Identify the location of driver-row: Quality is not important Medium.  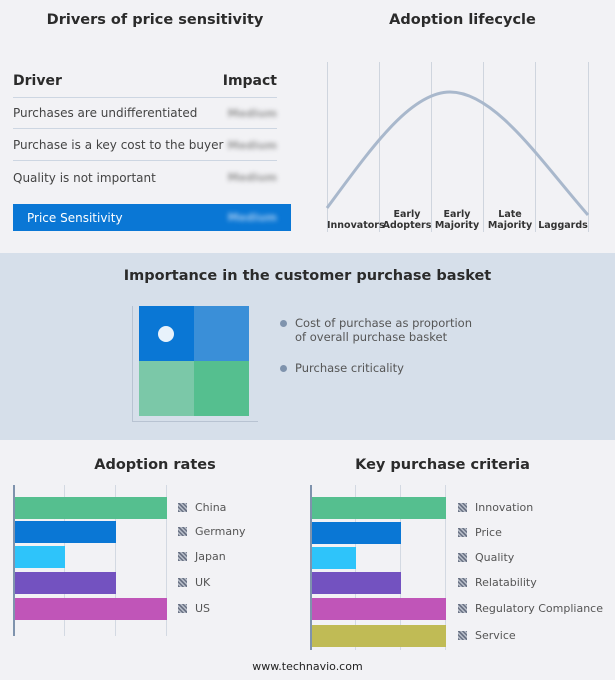
(145, 177).